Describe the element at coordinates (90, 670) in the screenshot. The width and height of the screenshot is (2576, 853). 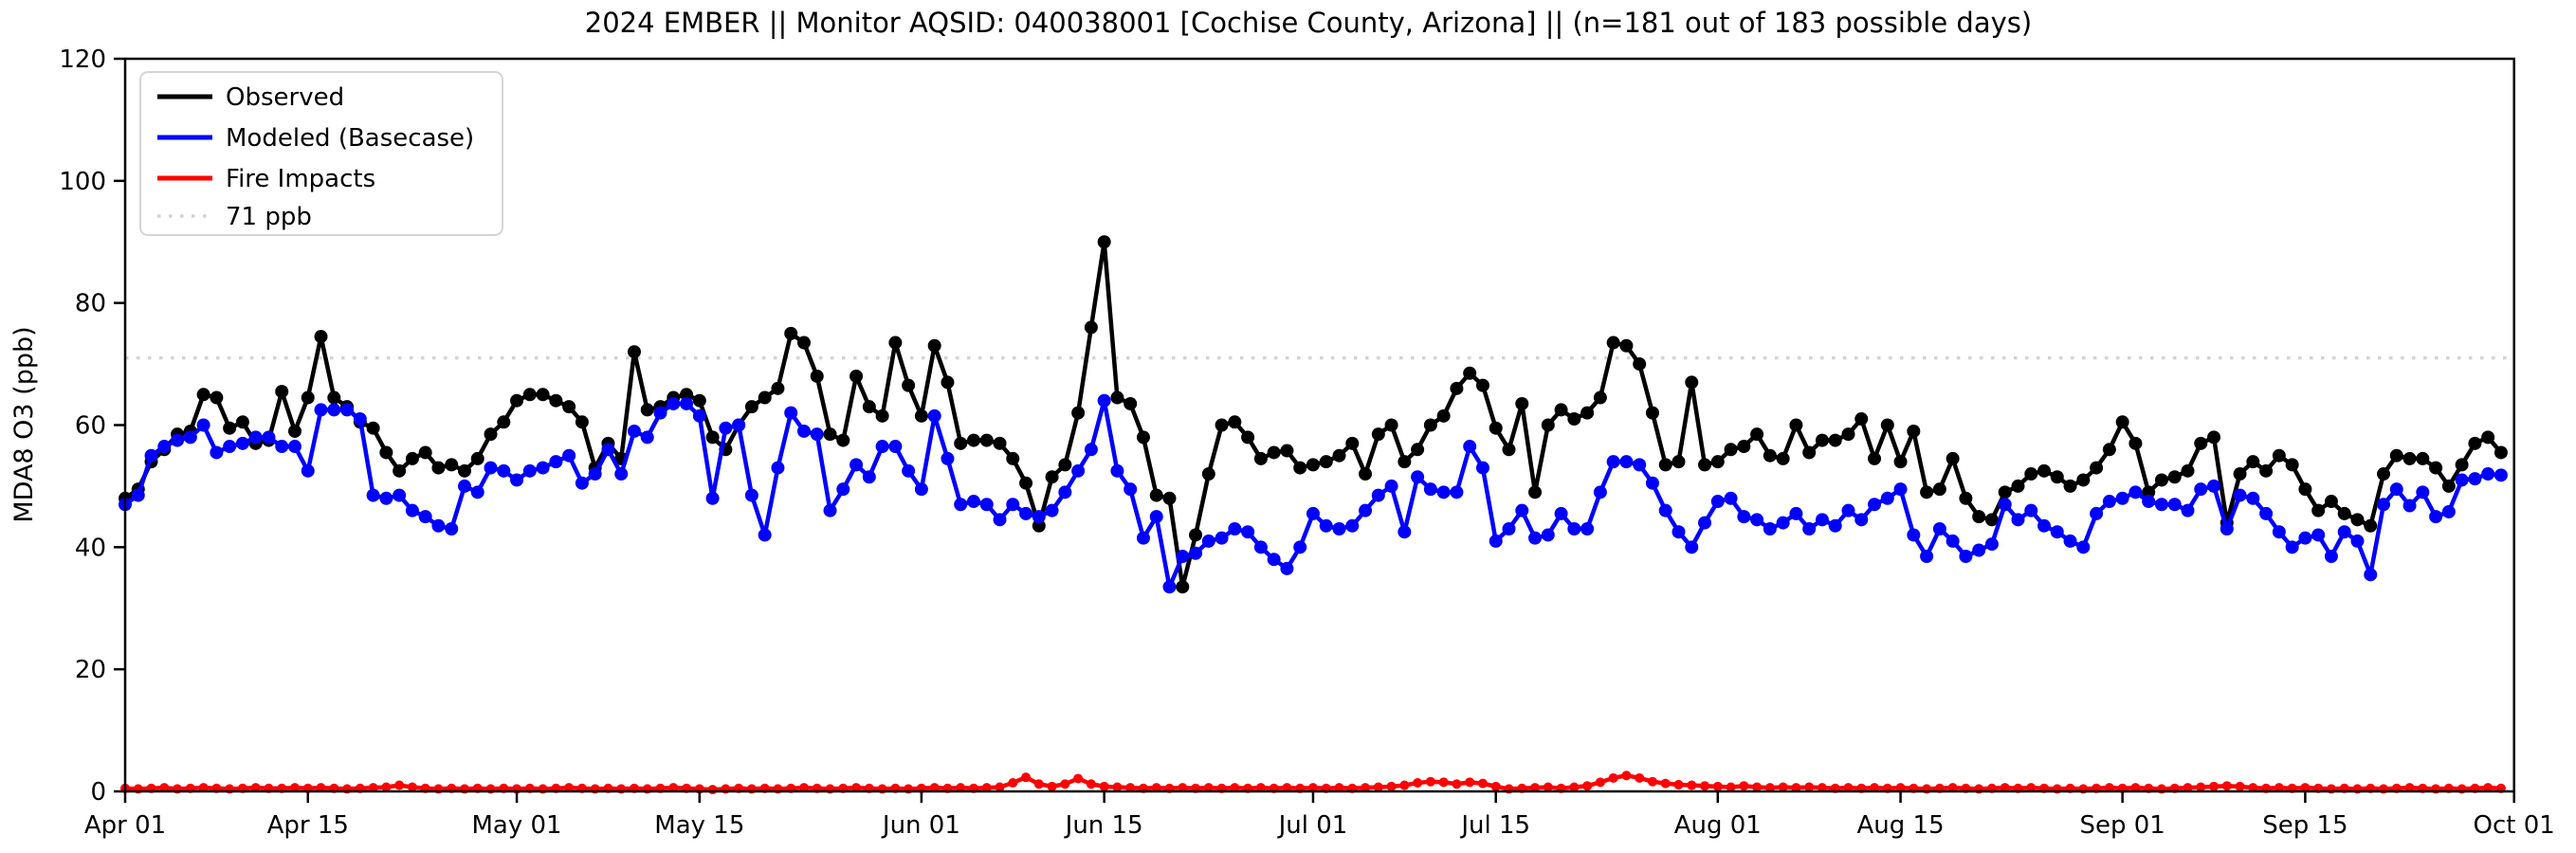
I see `y-tick-label: 20` at that location.